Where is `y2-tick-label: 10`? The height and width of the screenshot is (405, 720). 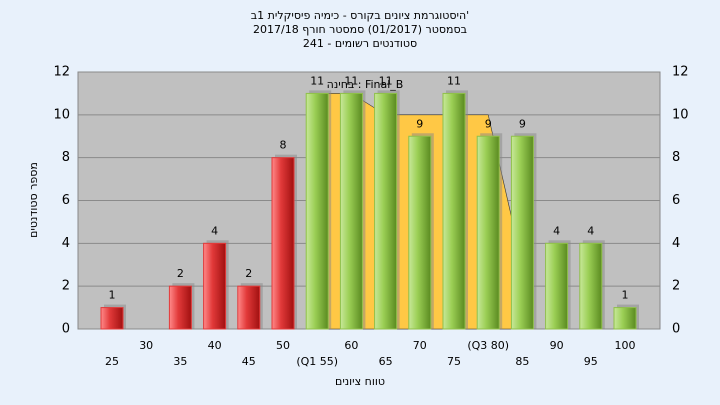
y2-tick-label: 10 is located at coordinates (680, 114).